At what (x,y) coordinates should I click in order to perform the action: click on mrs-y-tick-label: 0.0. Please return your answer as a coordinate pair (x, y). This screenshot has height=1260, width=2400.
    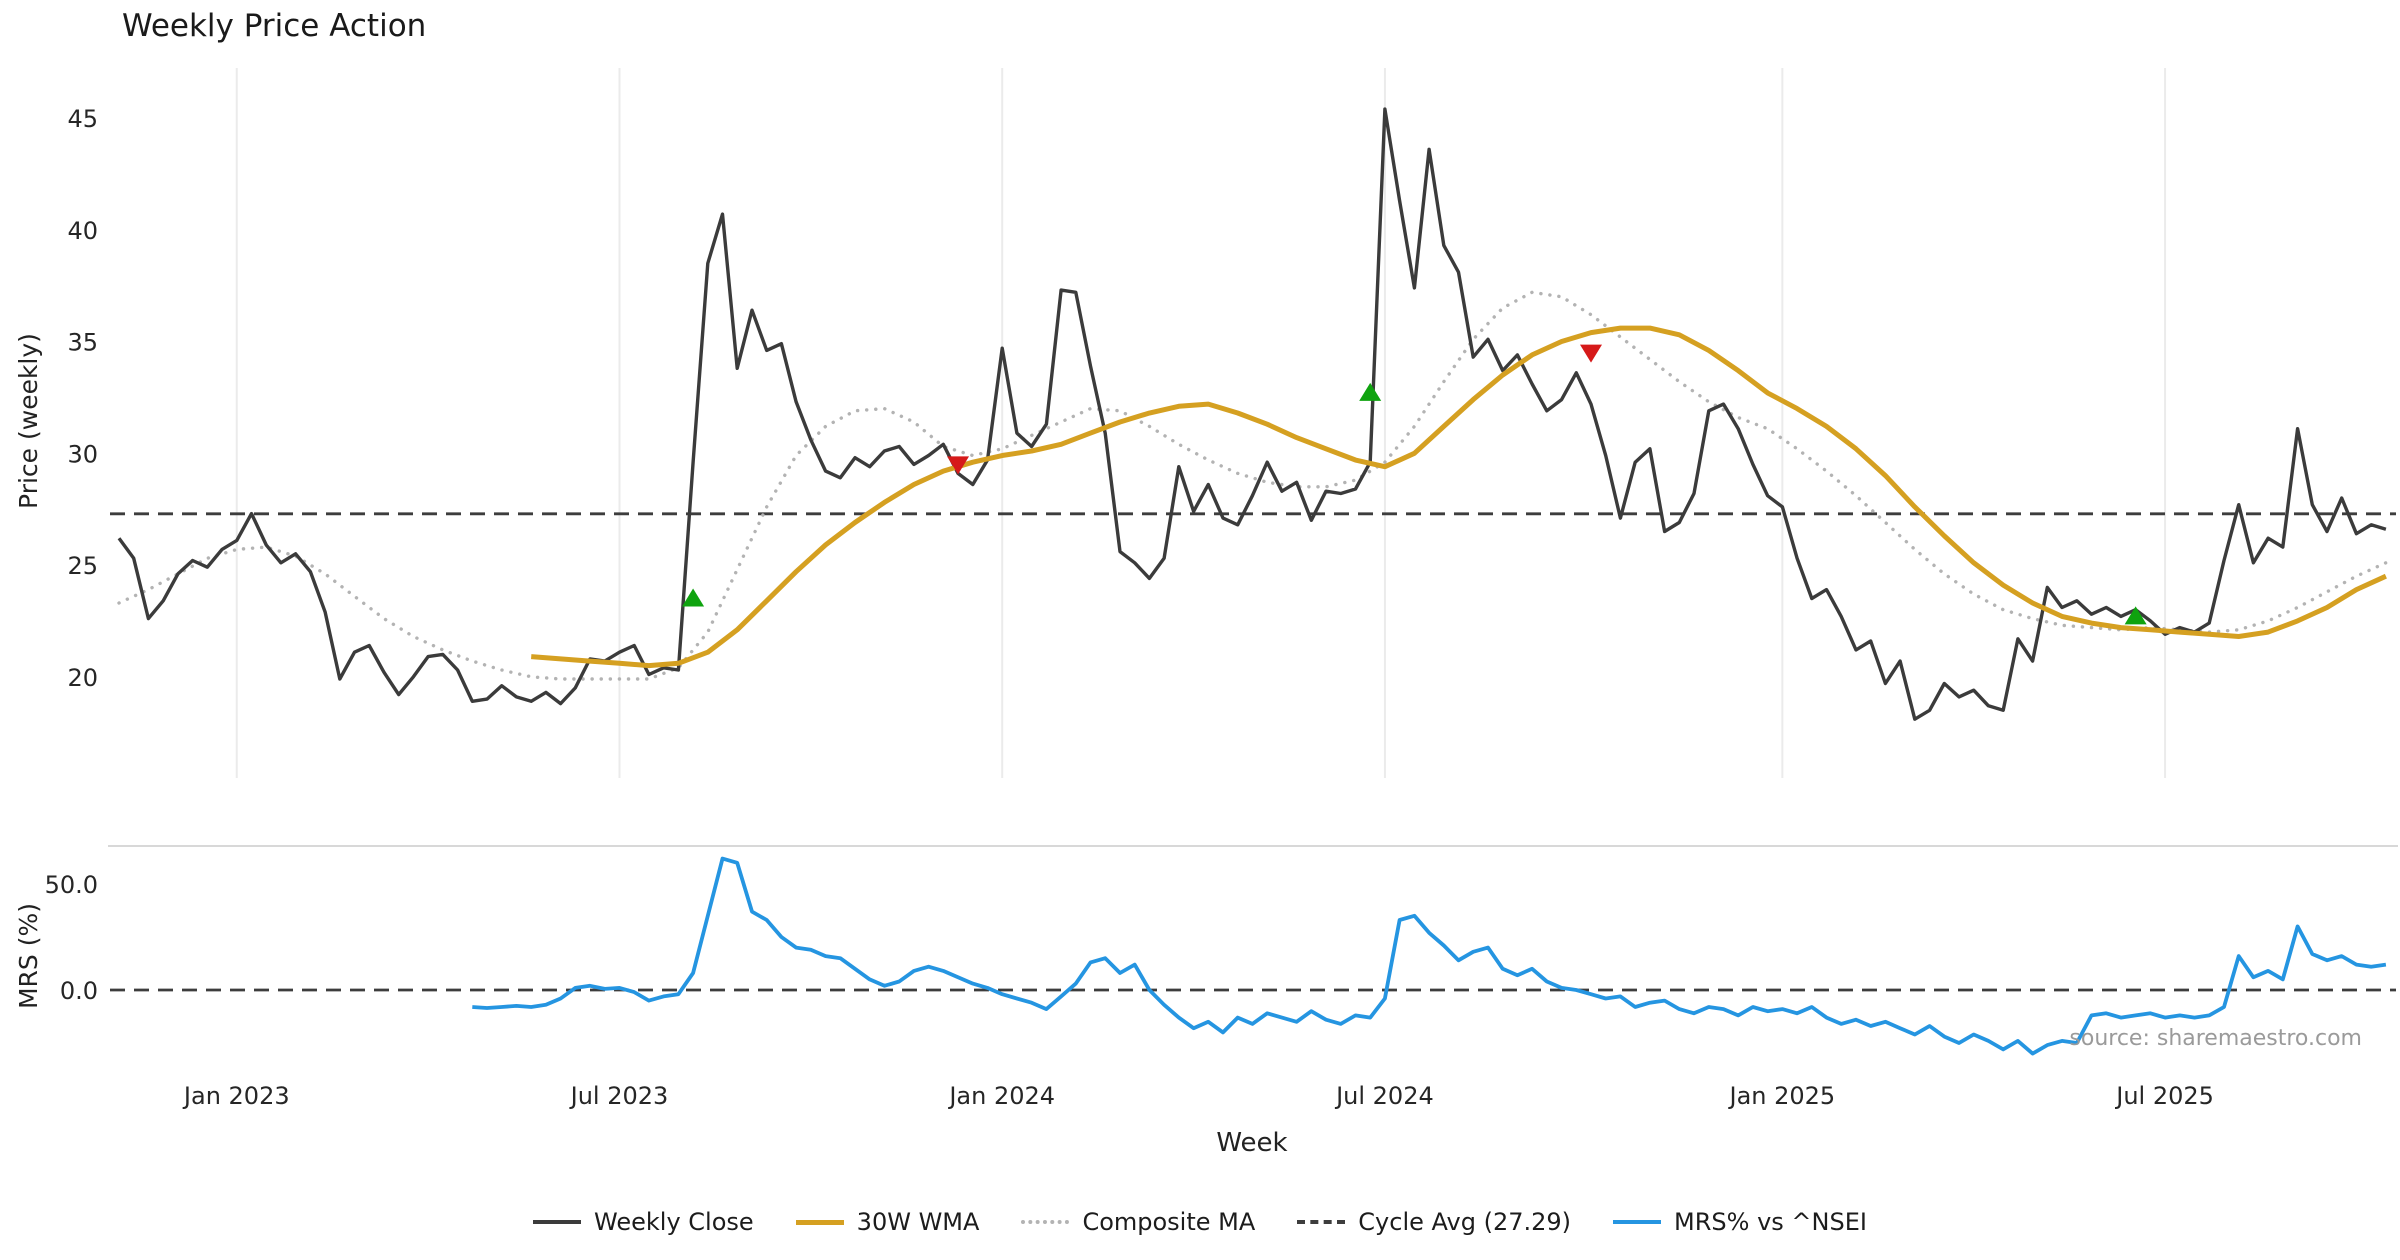
    Looking at the image, I should click on (79, 991).